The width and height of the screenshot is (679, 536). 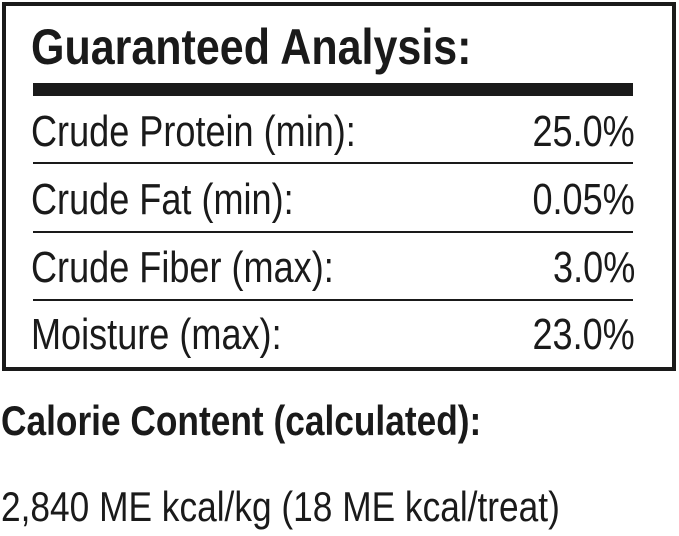 I want to click on title-divider, so click(x=333, y=89).